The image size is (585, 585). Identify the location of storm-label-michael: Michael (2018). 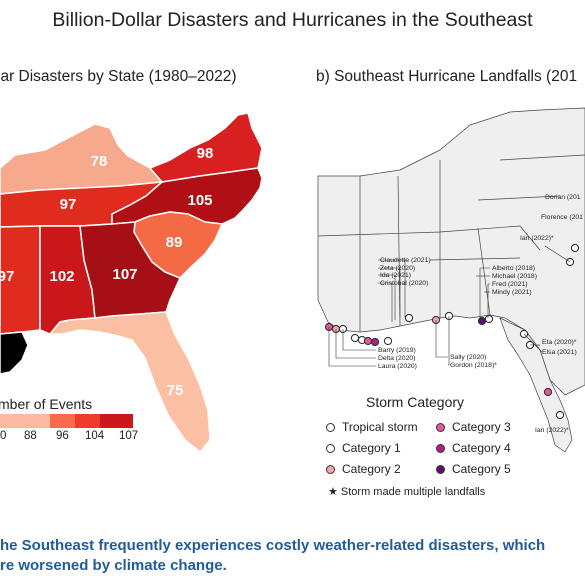
(514, 276).